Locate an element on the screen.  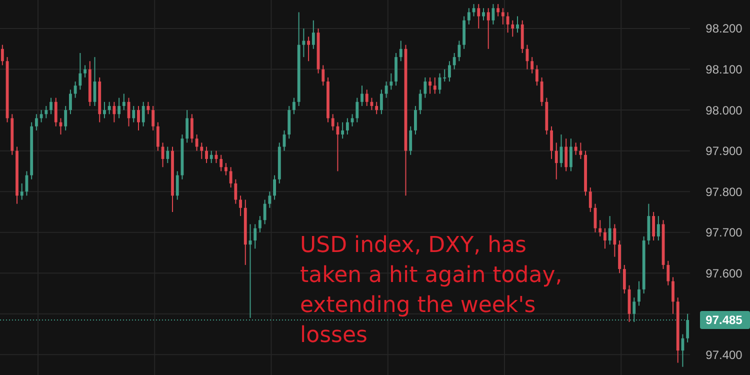
y-tick-label: 98.000 is located at coordinates (724, 110).